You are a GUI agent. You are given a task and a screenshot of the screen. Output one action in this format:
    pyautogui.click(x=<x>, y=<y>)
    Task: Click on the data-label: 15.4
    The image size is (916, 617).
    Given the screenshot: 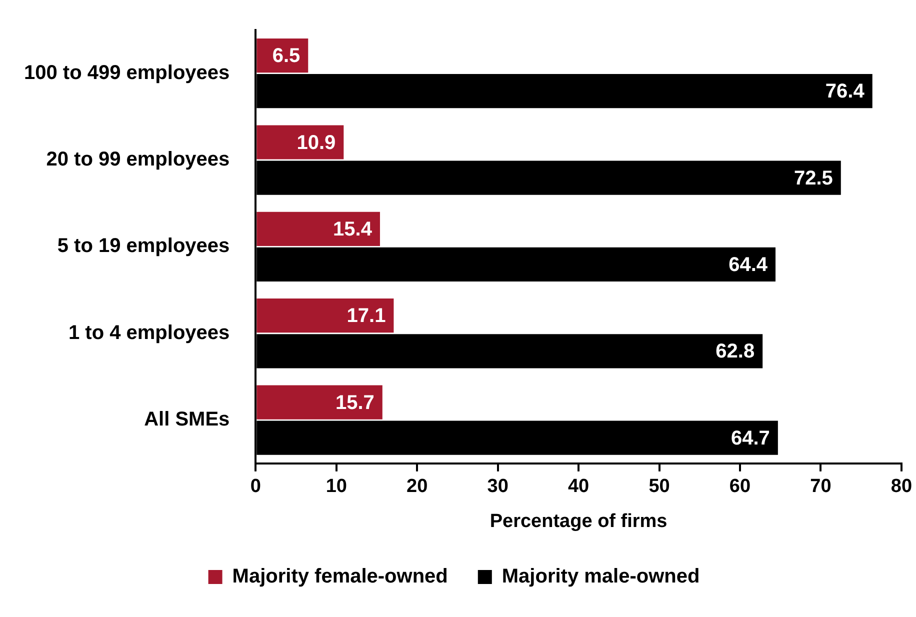 What is the action you would take?
    pyautogui.click(x=353, y=229)
    